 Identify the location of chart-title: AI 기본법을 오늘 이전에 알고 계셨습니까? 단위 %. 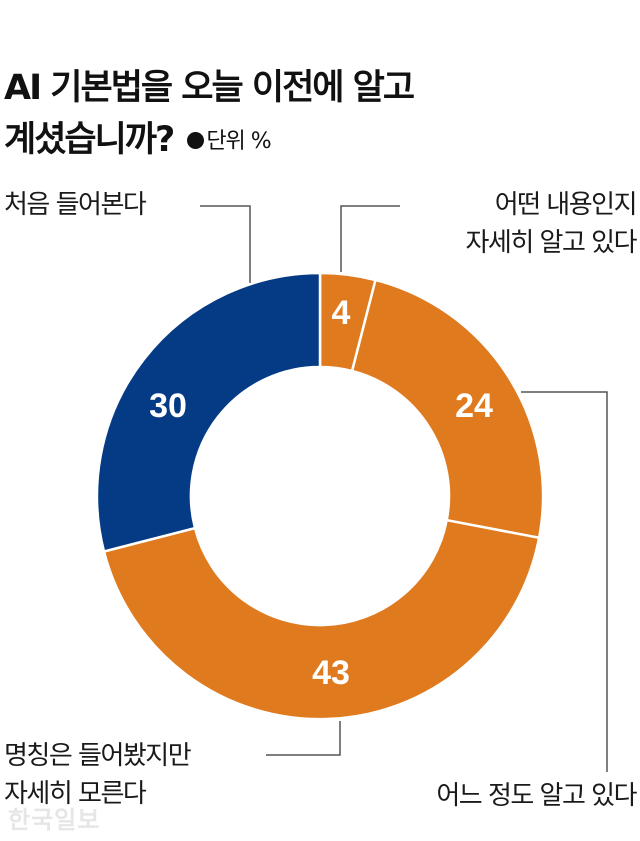
(209, 115).